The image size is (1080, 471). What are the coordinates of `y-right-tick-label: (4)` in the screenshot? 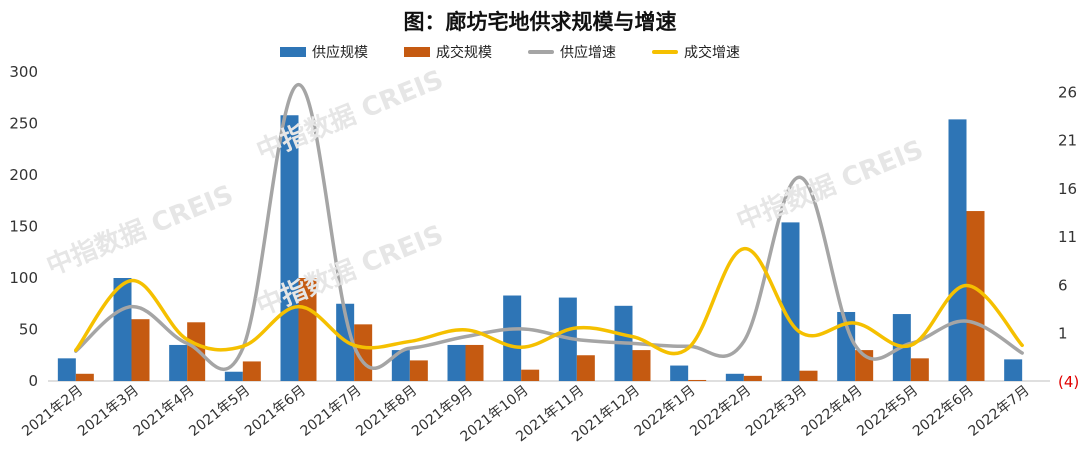 It's located at (1068, 382).